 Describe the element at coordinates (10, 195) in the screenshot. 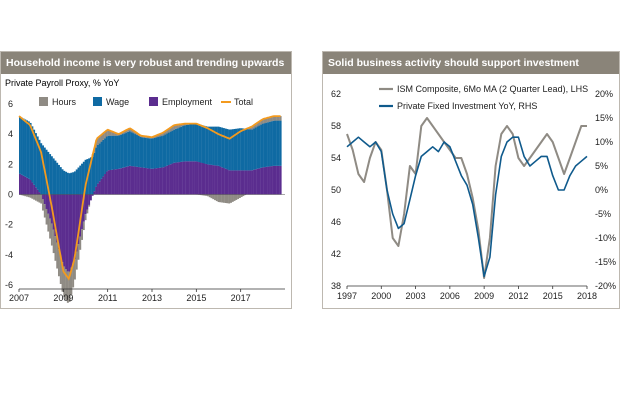

I see `y-tick-label: 0` at that location.